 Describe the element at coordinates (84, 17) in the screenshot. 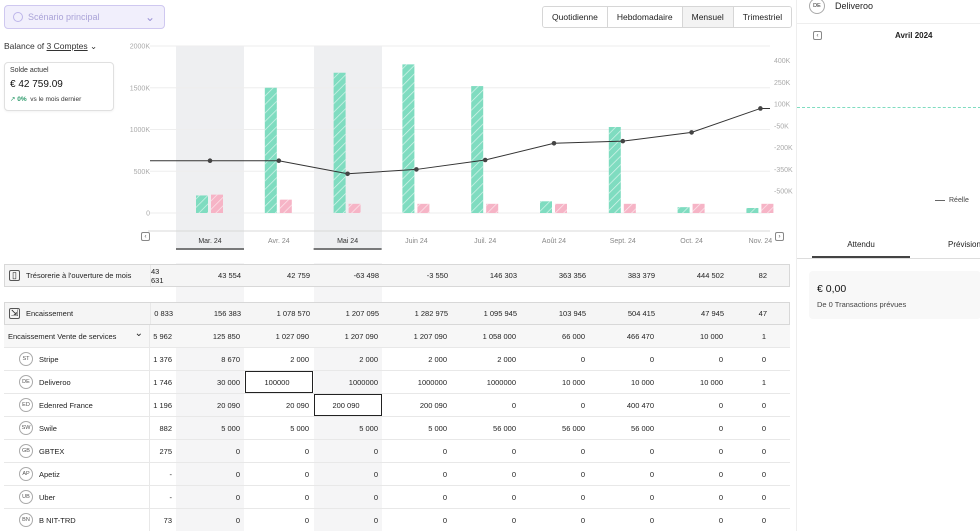

I see `scenario-select: Scénario principal ⌄` at that location.